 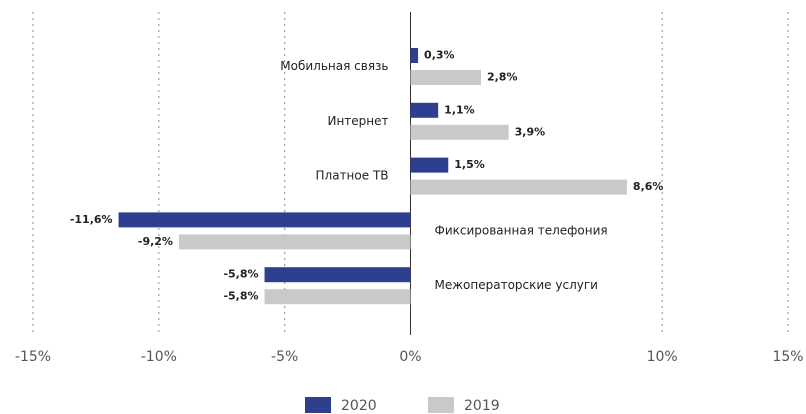 What do you see at coordinates (357, 121) in the screenshot?
I see `category-label: Интернет` at bounding box center [357, 121].